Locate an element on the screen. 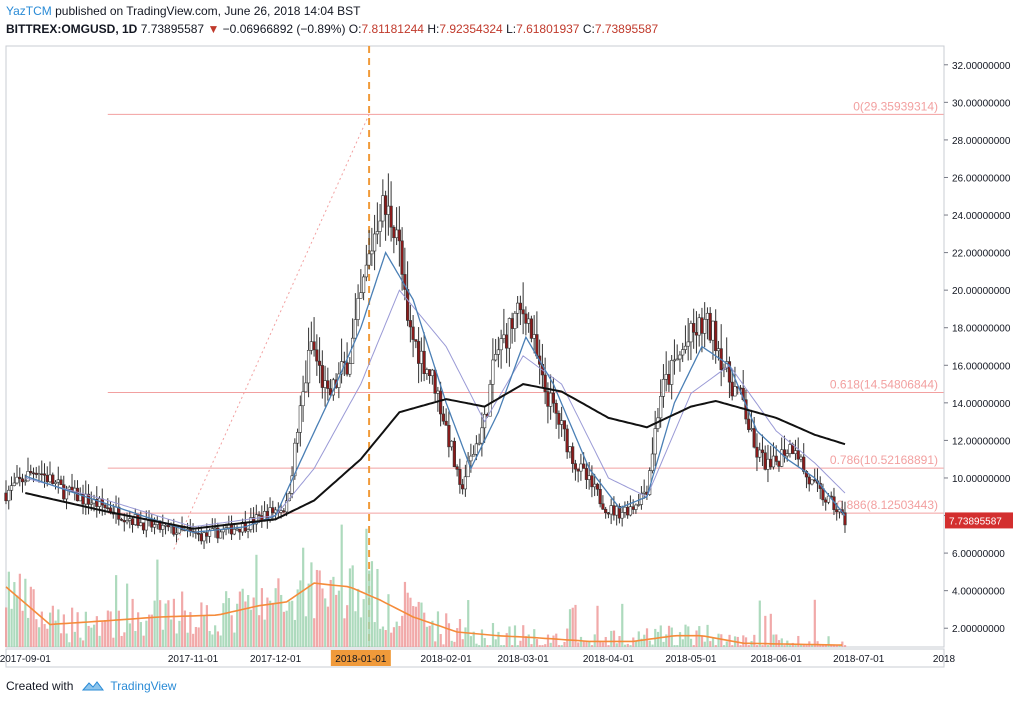  x-tick-label: 2018-03-01 is located at coordinates (524, 659).